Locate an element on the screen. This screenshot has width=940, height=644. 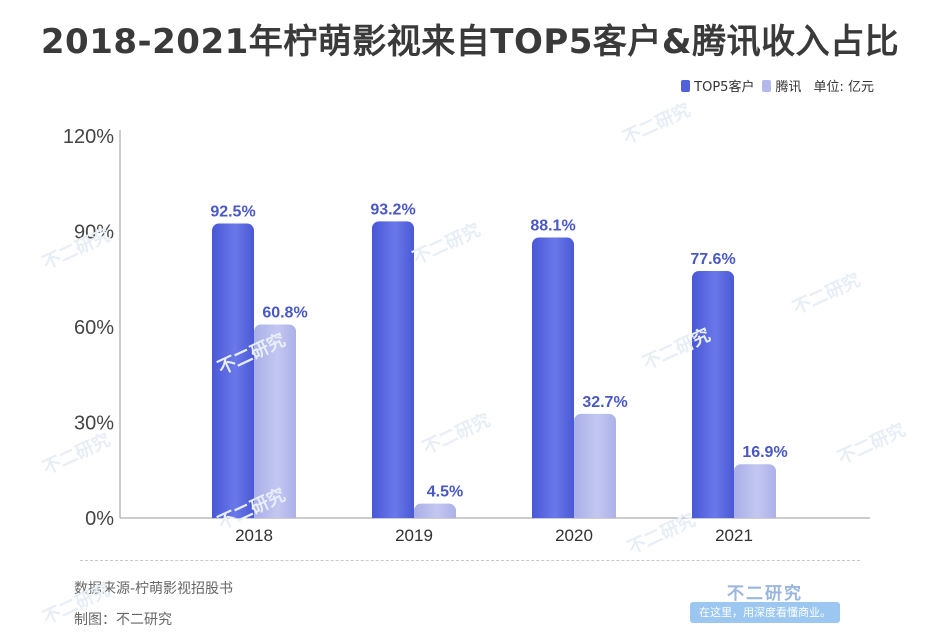
legend-item-tencent: 腾讯 is located at coordinates (781, 85).